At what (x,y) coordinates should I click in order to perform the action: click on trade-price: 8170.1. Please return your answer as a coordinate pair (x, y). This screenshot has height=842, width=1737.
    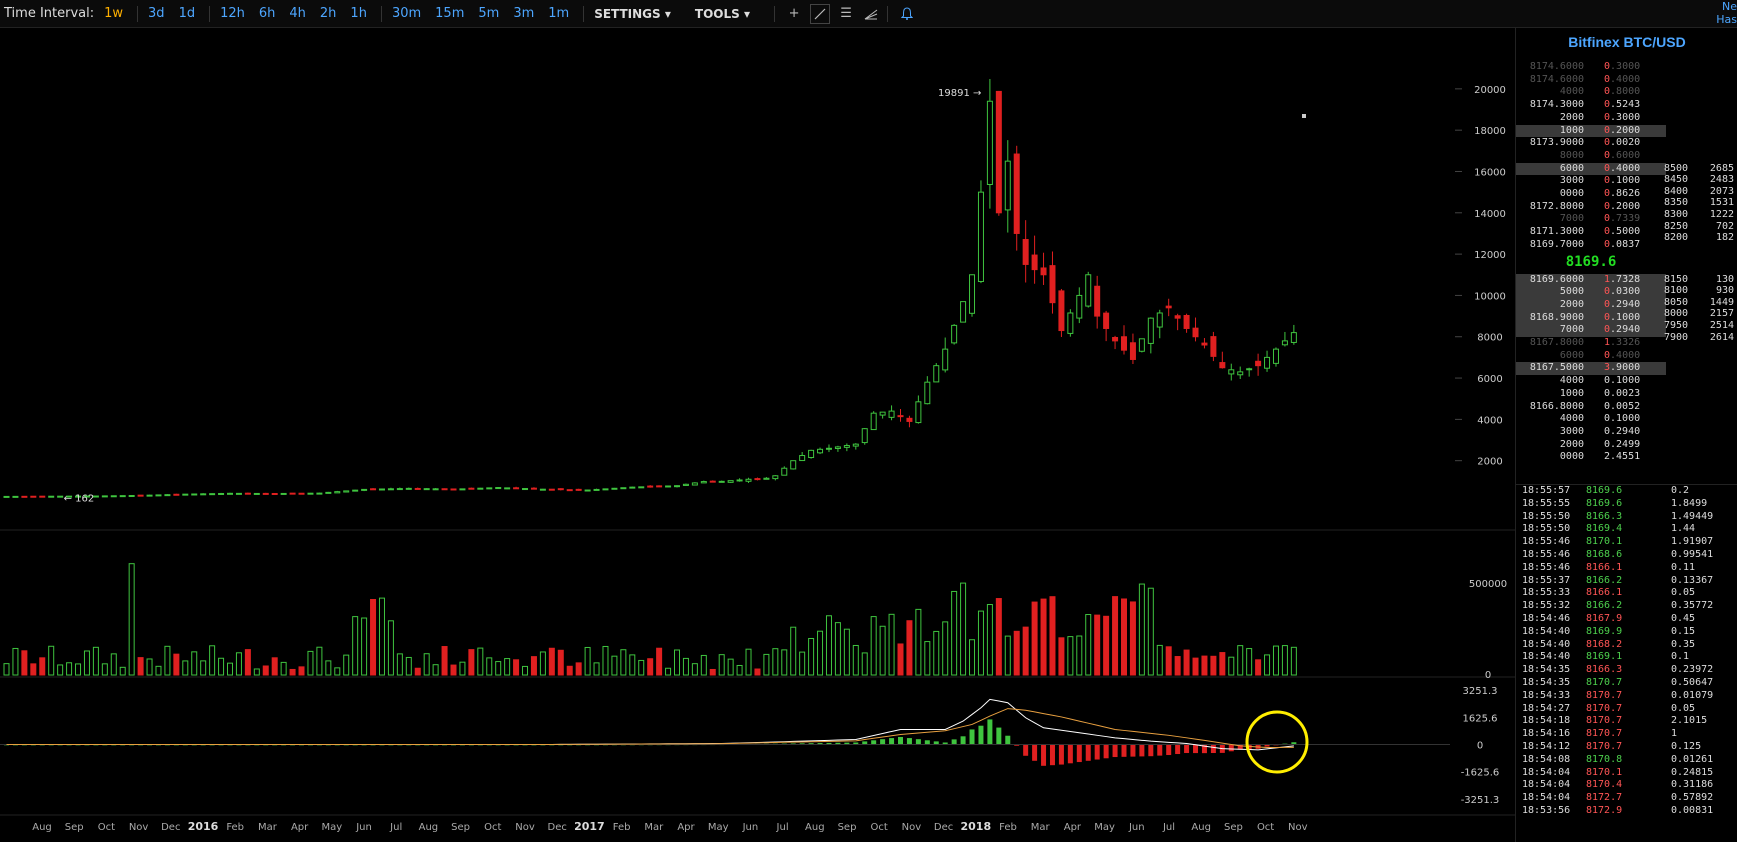
    Looking at the image, I should click on (1604, 542).